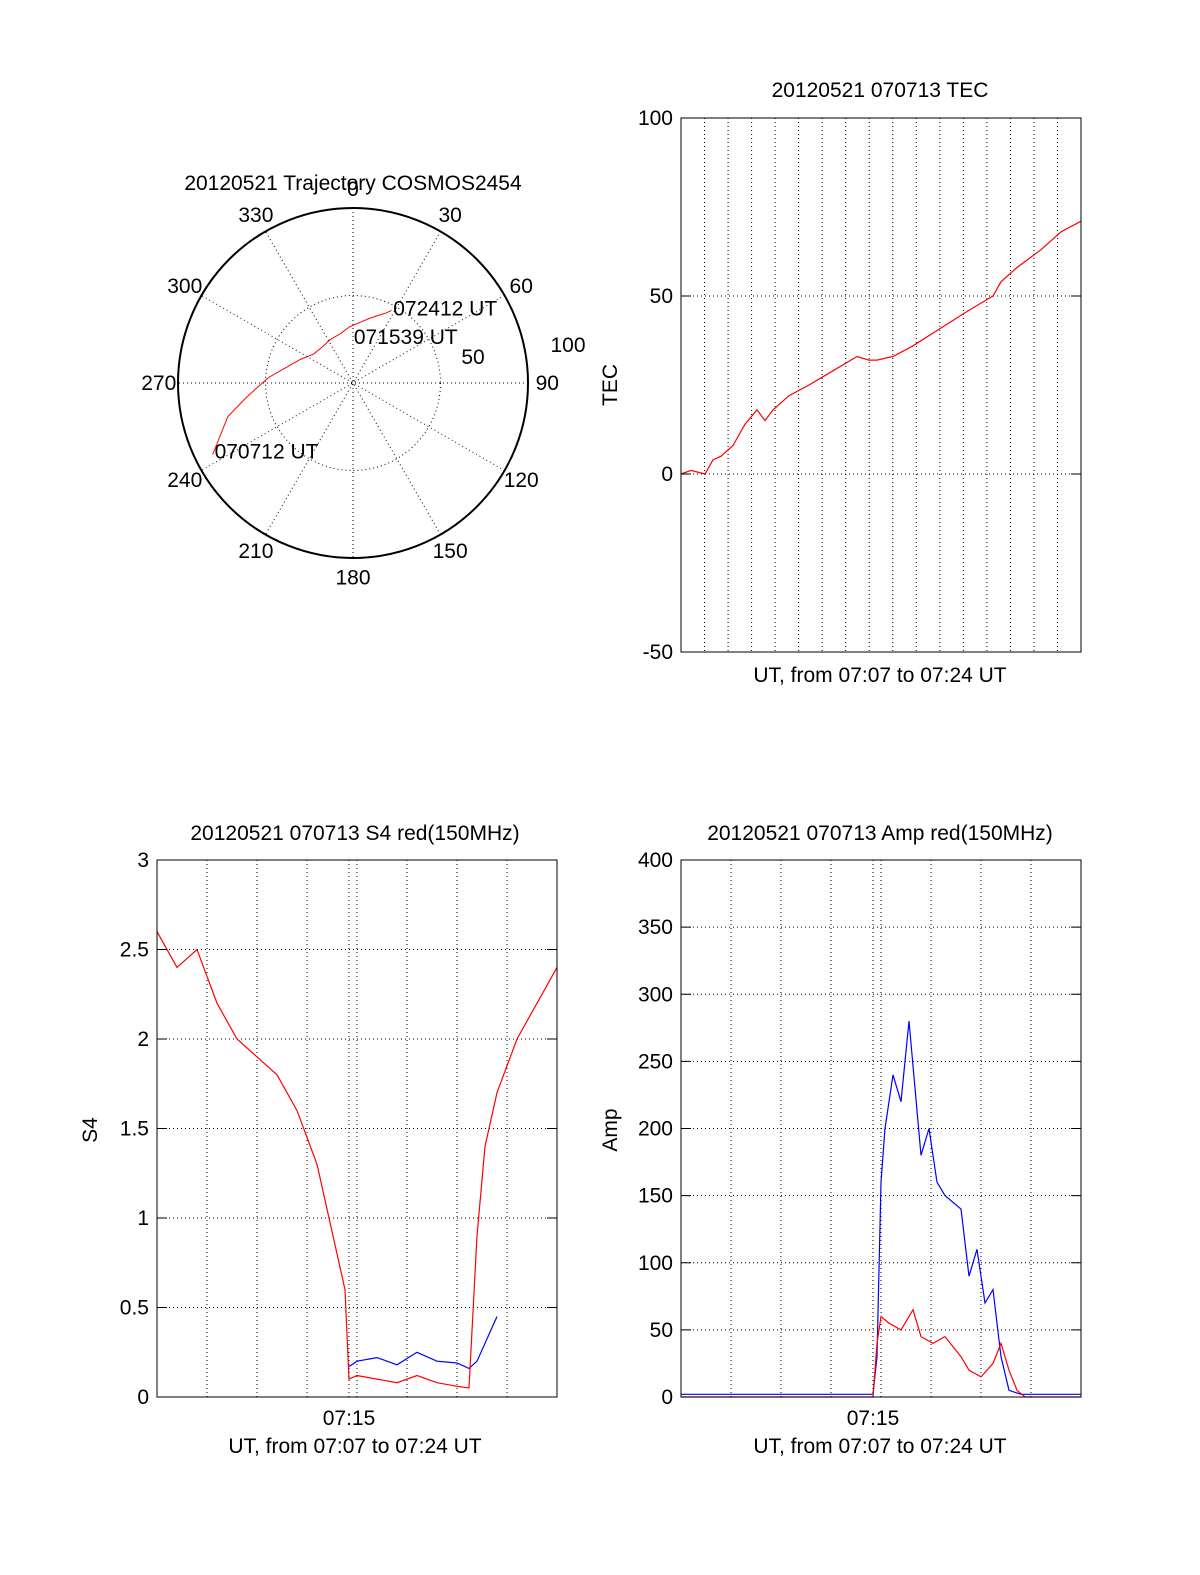  Describe the element at coordinates (655, 118) in the screenshot. I see `tec-ytick-label: 100` at that location.